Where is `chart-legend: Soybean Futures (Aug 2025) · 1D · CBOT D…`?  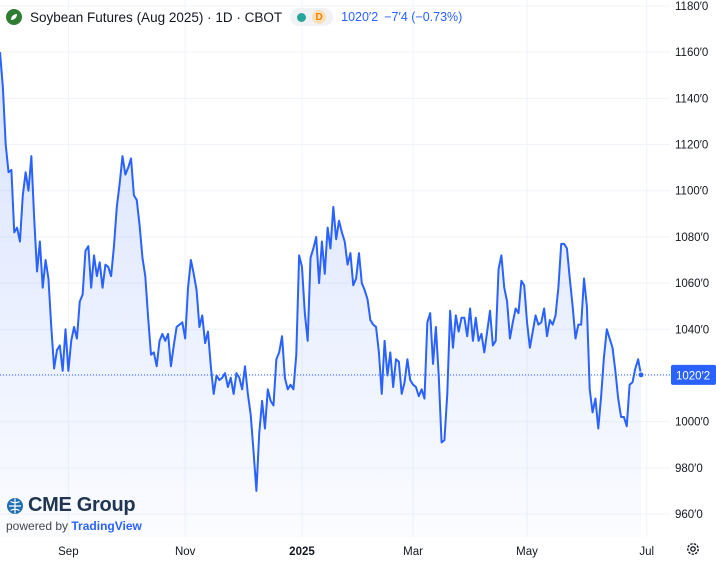
chart-legend: Soybean Futures (Aug 2025) · 1D · CBOT D… is located at coordinates (237, 17).